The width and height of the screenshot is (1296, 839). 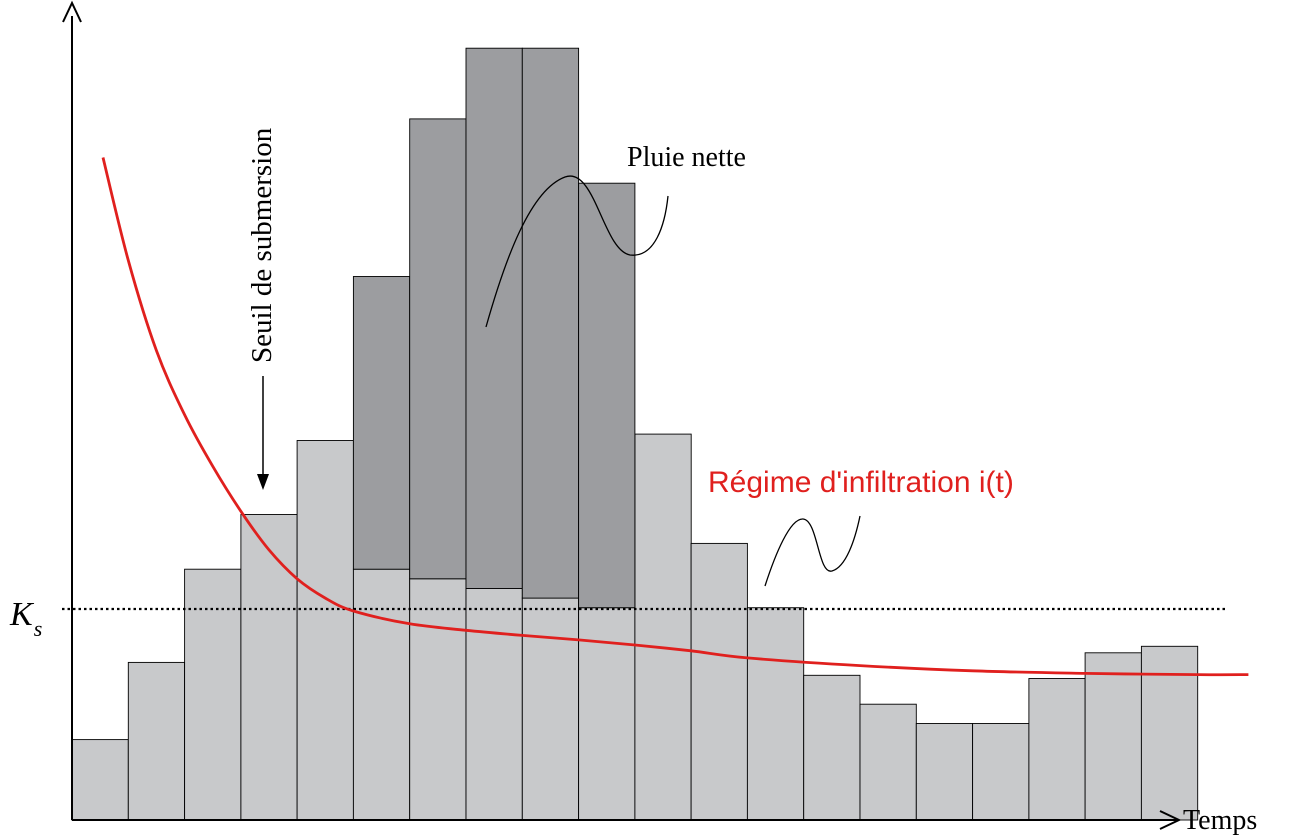 I want to click on ks-label: Ks, so click(x=25, y=618).